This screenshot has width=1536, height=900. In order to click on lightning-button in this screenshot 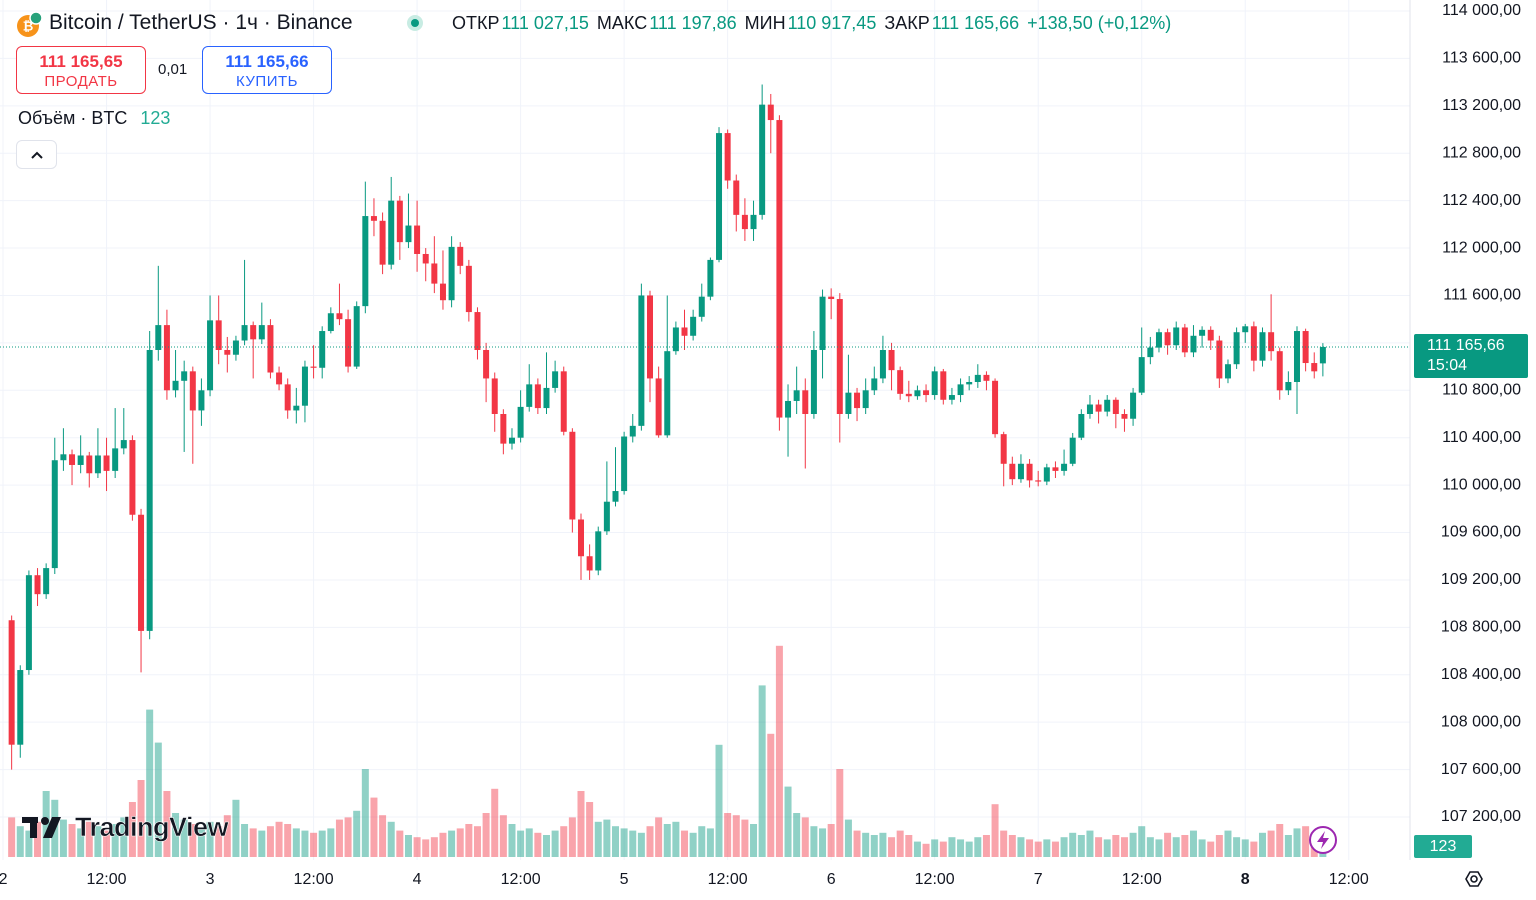, I will do `click(1323, 840)`.